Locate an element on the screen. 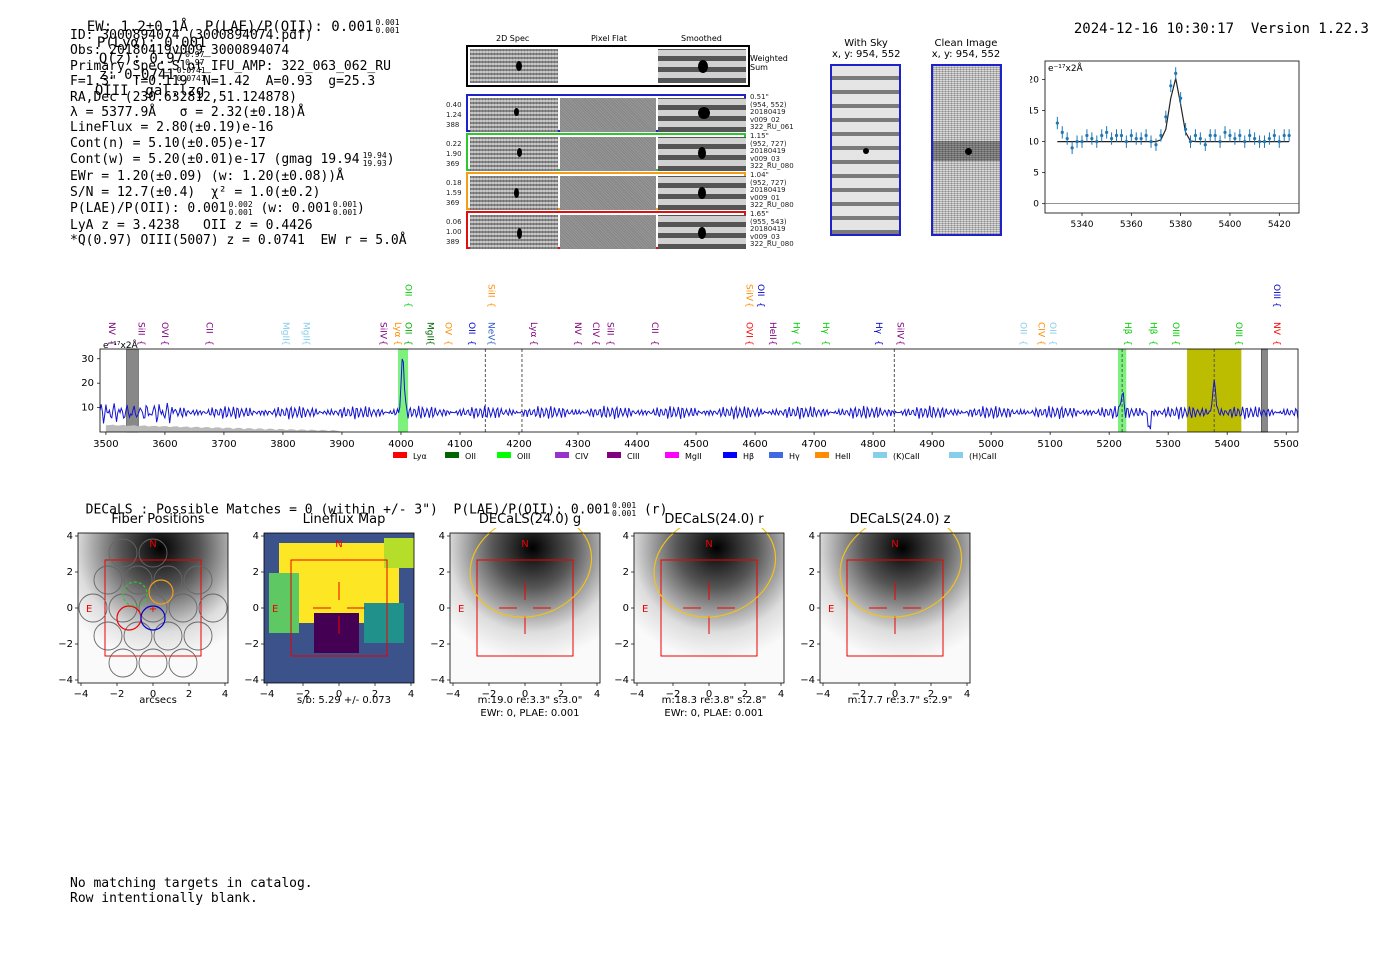 The width and height of the screenshot is (1400, 953). legend-label: Hβ is located at coordinates (748, 456).